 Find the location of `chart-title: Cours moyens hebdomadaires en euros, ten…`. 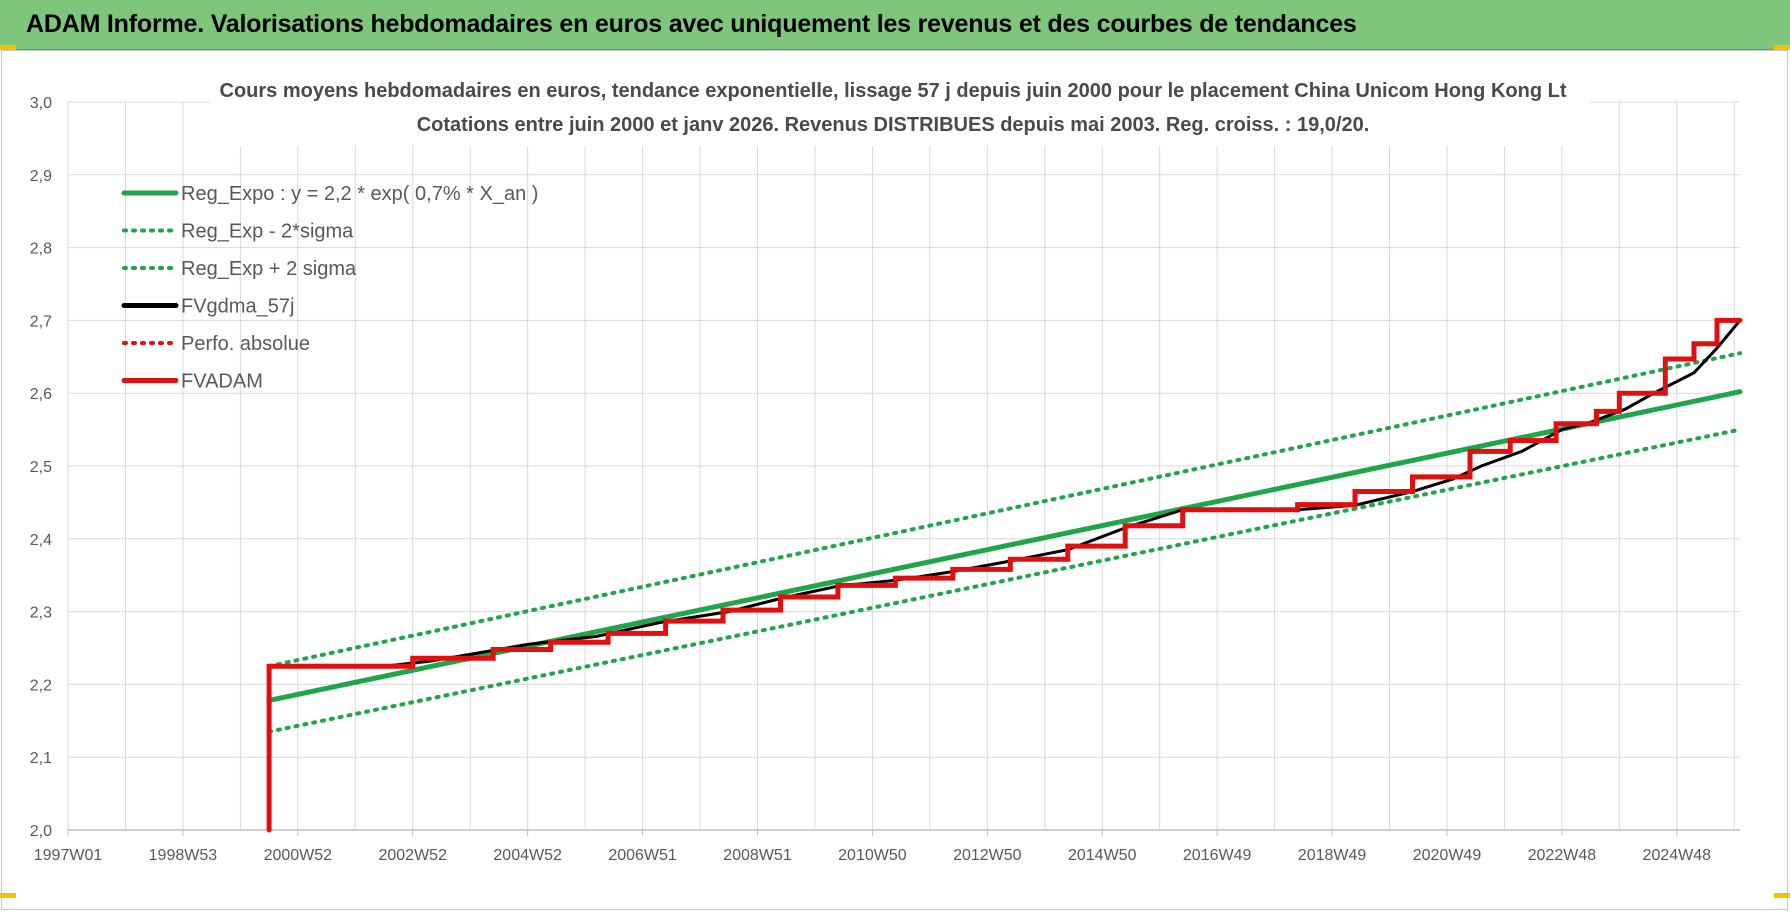

chart-title: Cours moyens hebdomadaires en euros, ten… is located at coordinates (893, 91).